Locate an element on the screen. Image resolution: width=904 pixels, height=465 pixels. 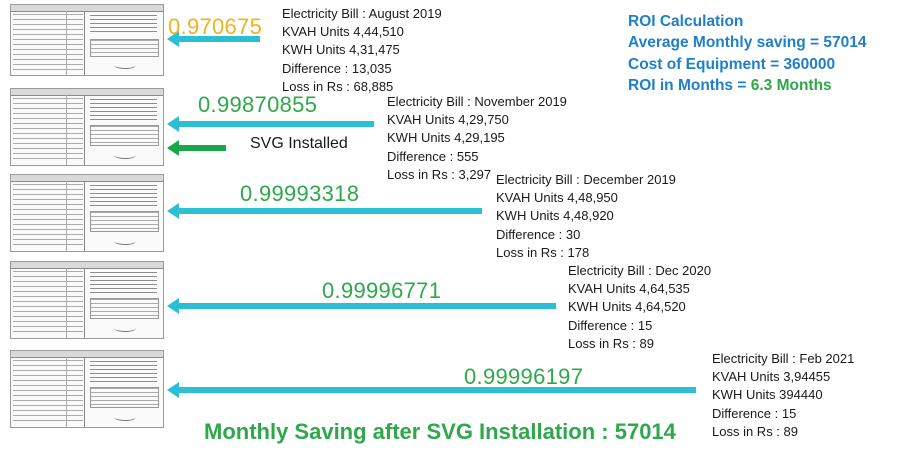
power-factor-dec-2020: 0.99996771 is located at coordinates (382, 290).